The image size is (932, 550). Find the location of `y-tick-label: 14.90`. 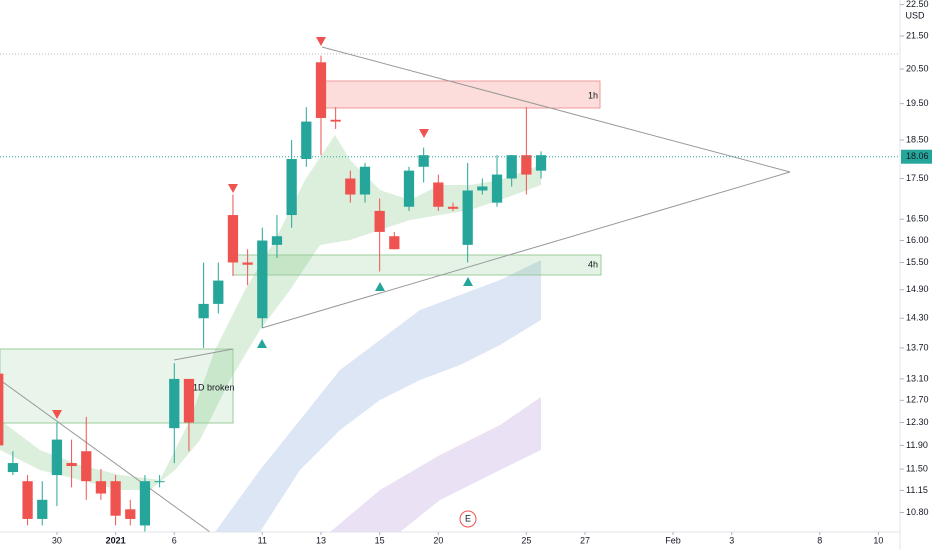

y-tick-label: 14.90 is located at coordinates (917, 289).